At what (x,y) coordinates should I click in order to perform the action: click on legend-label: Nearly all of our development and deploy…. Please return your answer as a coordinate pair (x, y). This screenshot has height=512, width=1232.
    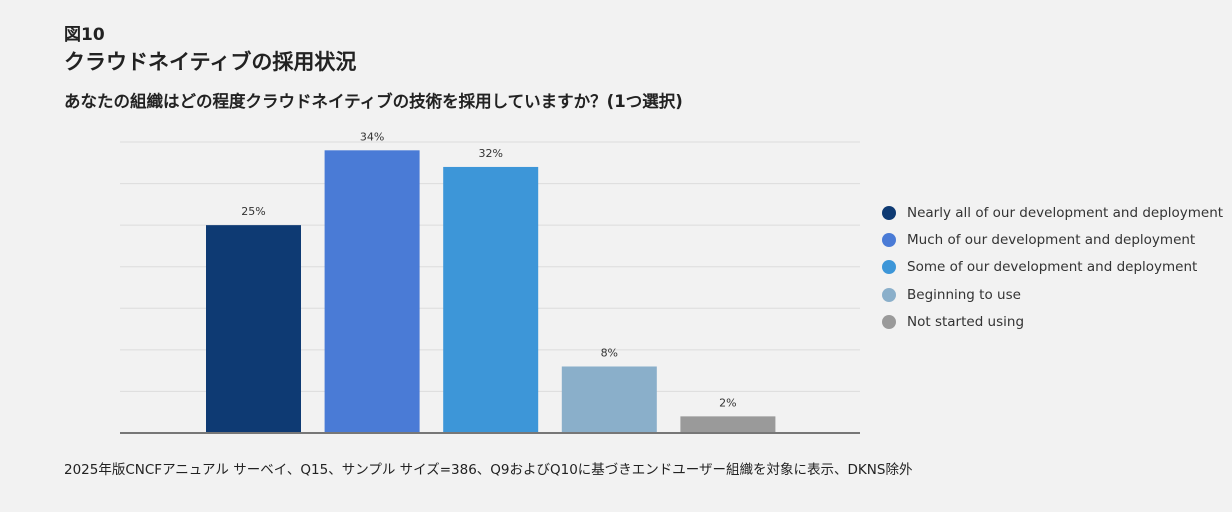
    Looking at the image, I should click on (1065, 212).